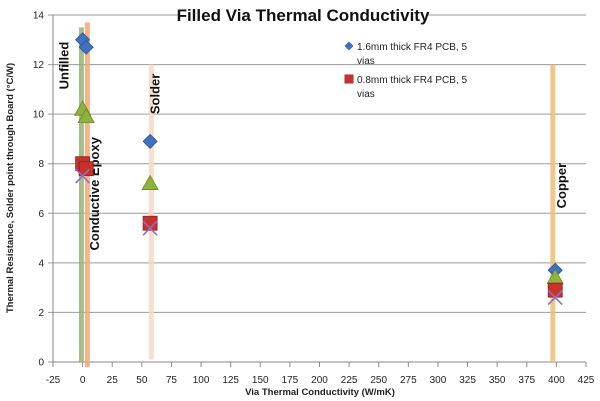 The image size is (600, 401). What do you see at coordinates (260, 380) in the screenshot?
I see `x-tick-label: 150` at bounding box center [260, 380].